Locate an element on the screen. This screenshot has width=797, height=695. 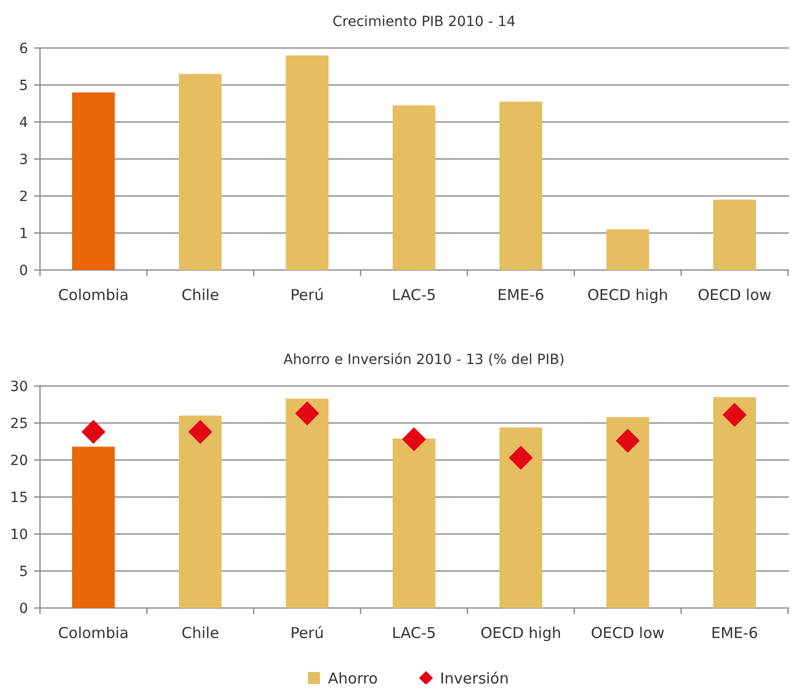
y-tick-label: 1 is located at coordinates (23, 234).